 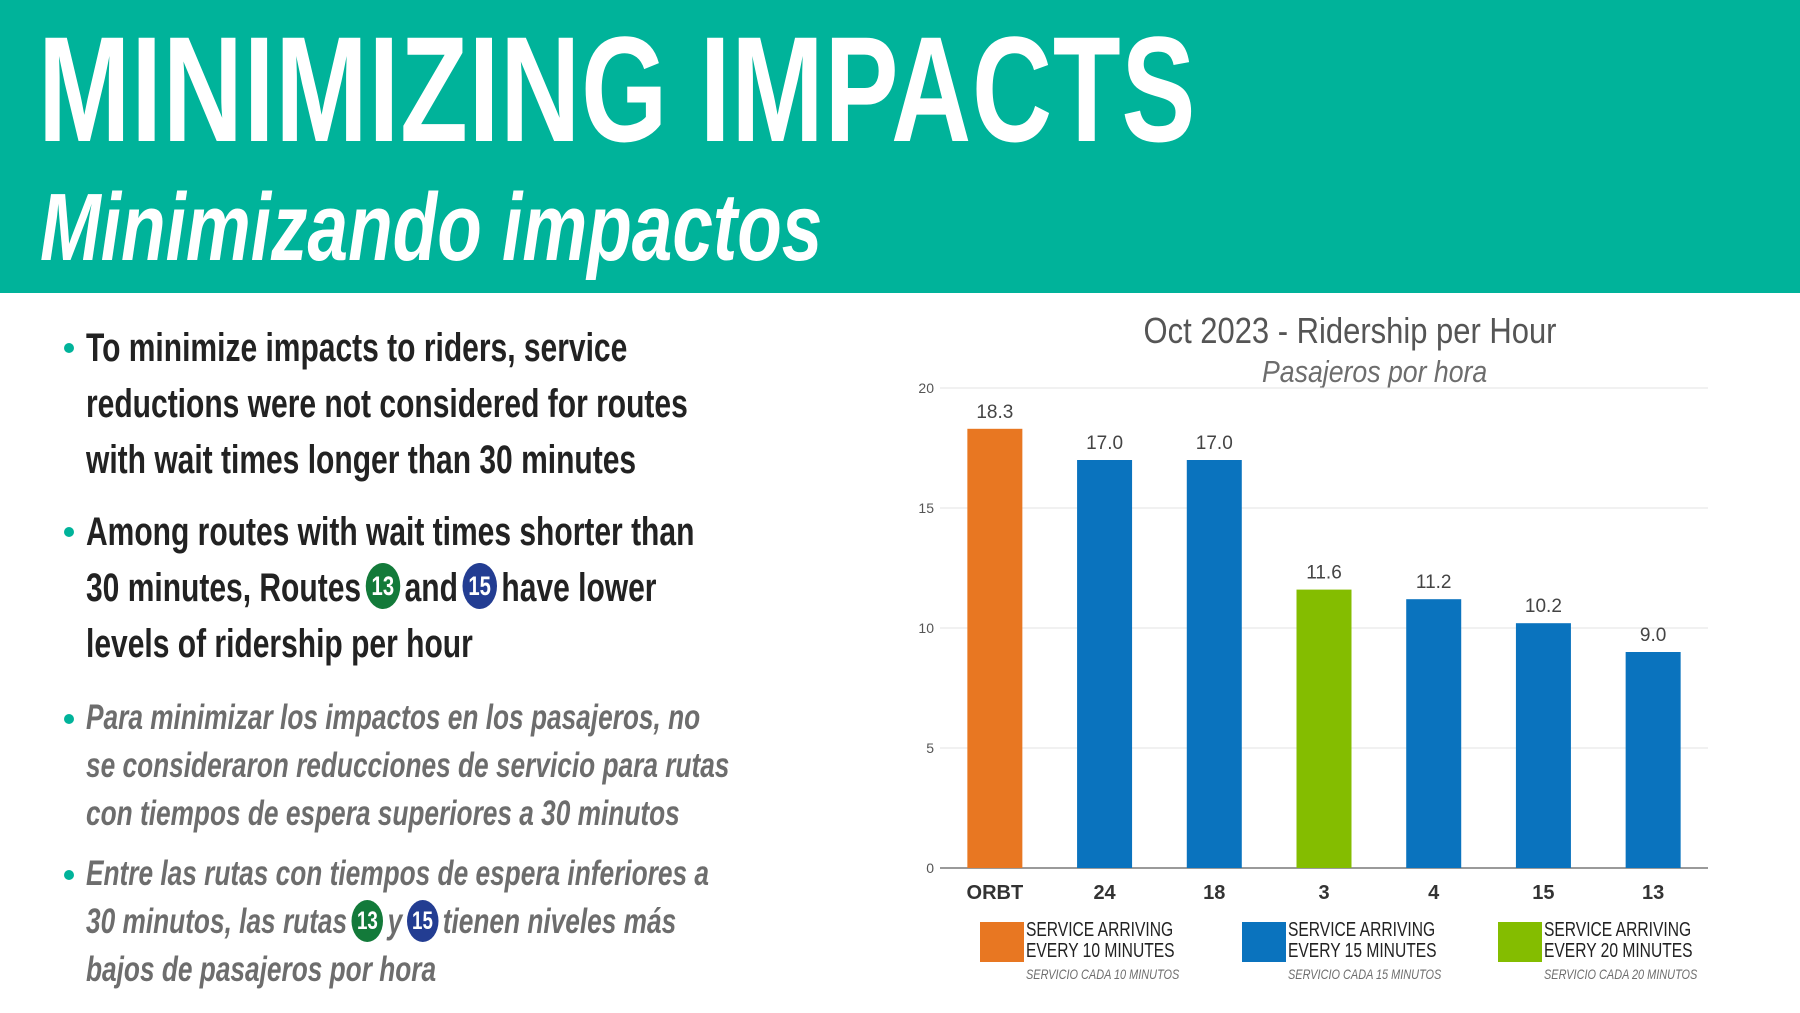 What do you see at coordinates (1653, 893) in the screenshot?
I see `x-tick-label: 13` at bounding box center [1653, 893].